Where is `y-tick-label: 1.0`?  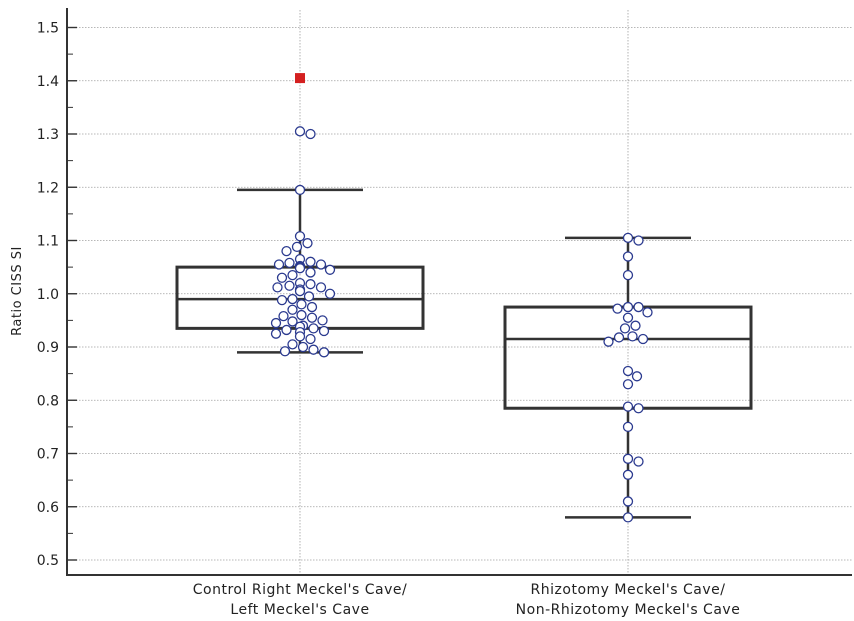 y-tick-label: 1.0 is located at coordinates (48, 295).